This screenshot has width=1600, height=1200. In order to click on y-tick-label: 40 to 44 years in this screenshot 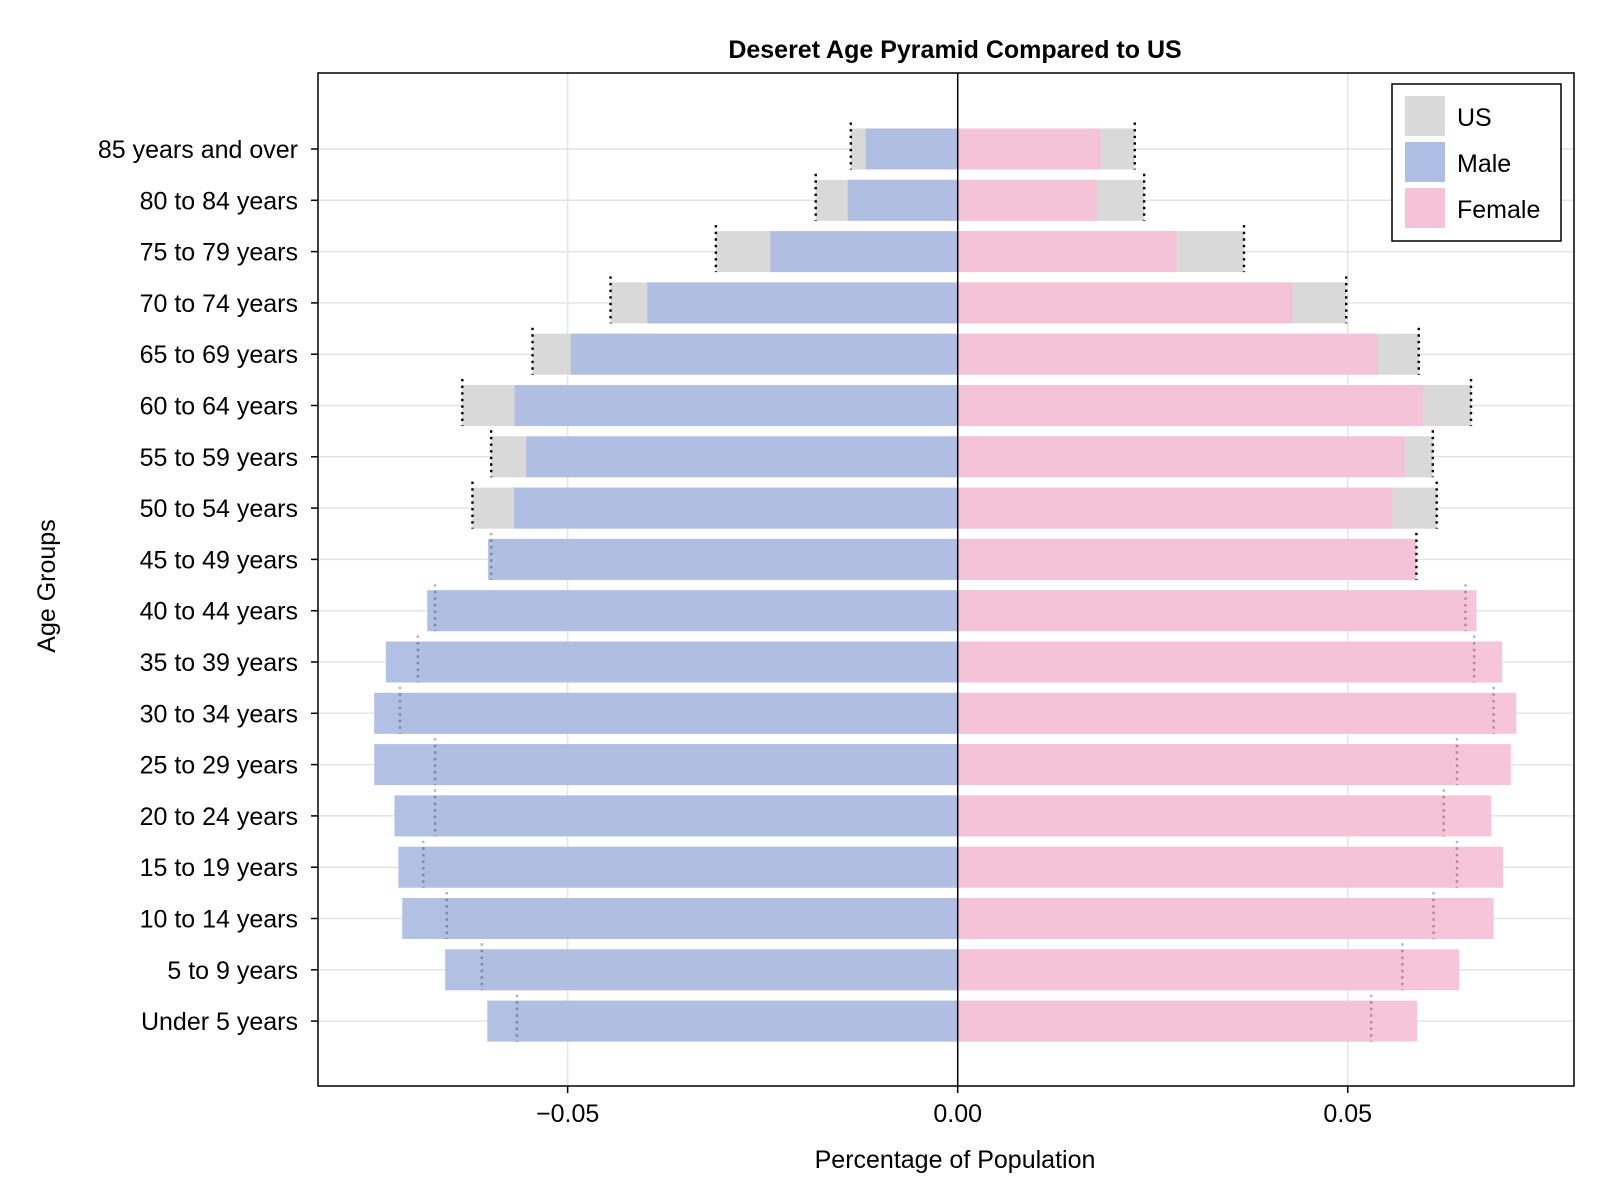, I will do `click(219, 612)`.